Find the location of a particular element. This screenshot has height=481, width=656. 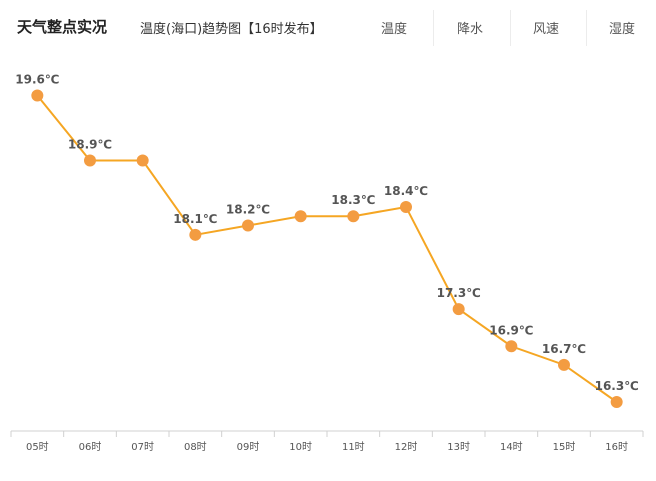

data-label: 16.3℃ is located at coordinates (617, 386).